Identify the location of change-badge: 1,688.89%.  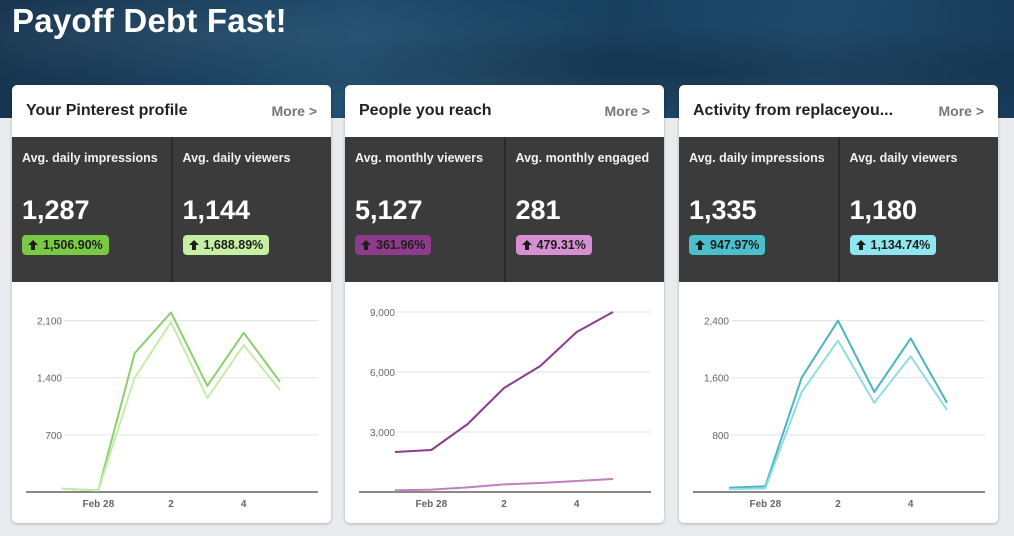
(226, 245).